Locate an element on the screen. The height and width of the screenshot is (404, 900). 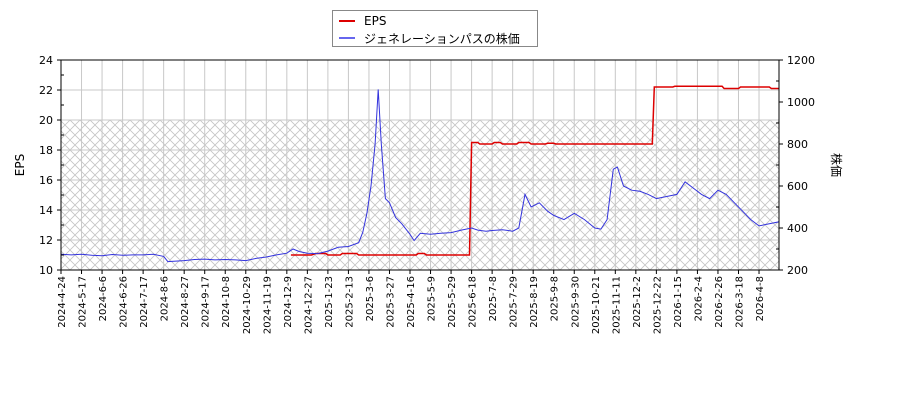
x-tick-label: 2024-12-9 is located at coordinates (288, 302).